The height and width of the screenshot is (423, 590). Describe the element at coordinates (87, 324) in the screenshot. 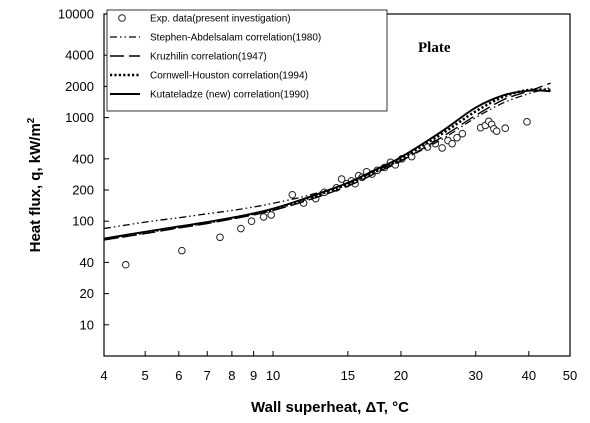

I see `y-tick-label: 10` at that location.